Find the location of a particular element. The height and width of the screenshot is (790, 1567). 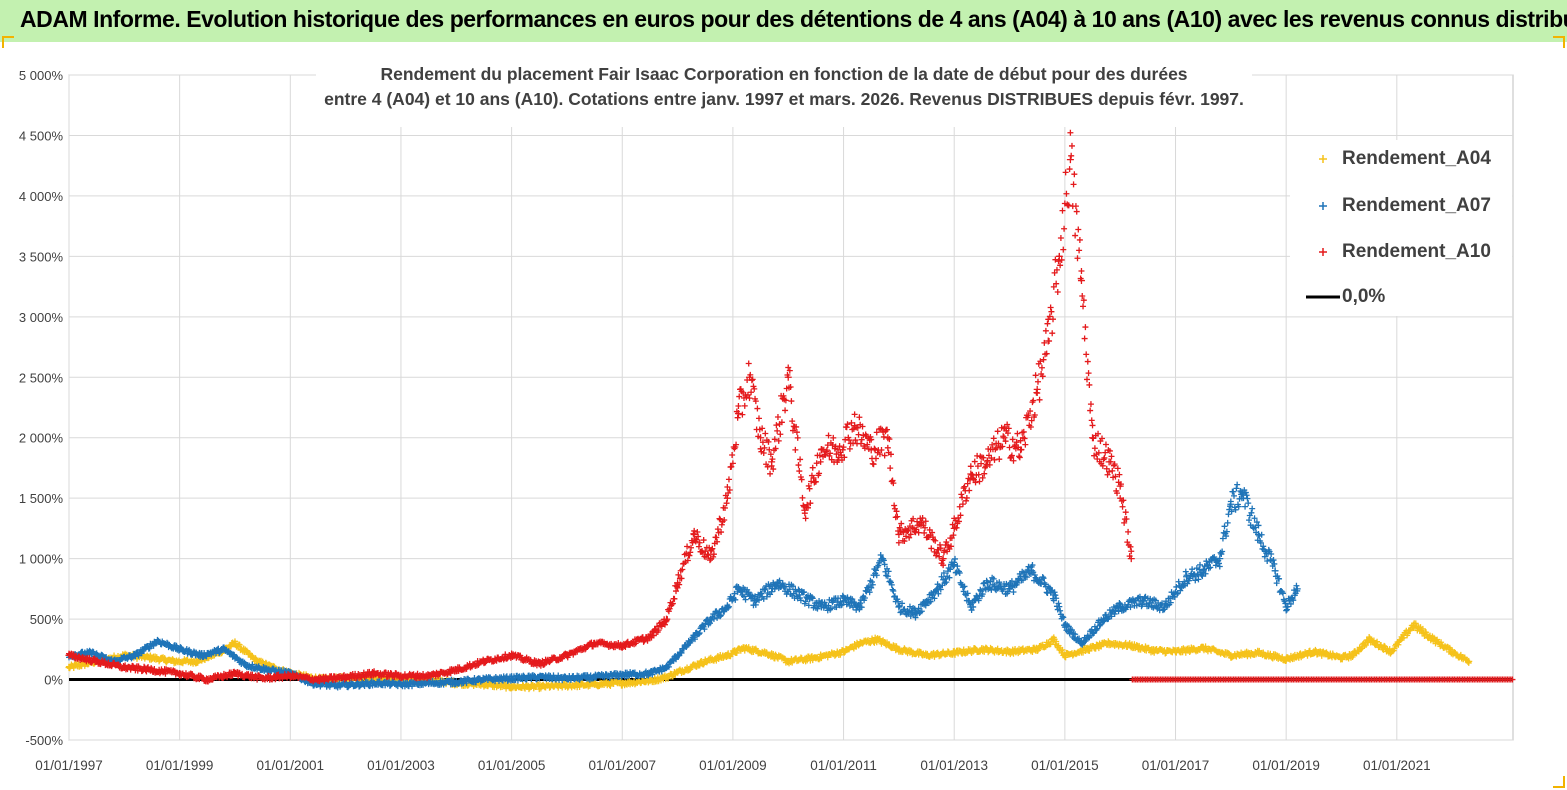

x-tick-label: 01/01/2017 is located at coordinates (1176, 765).